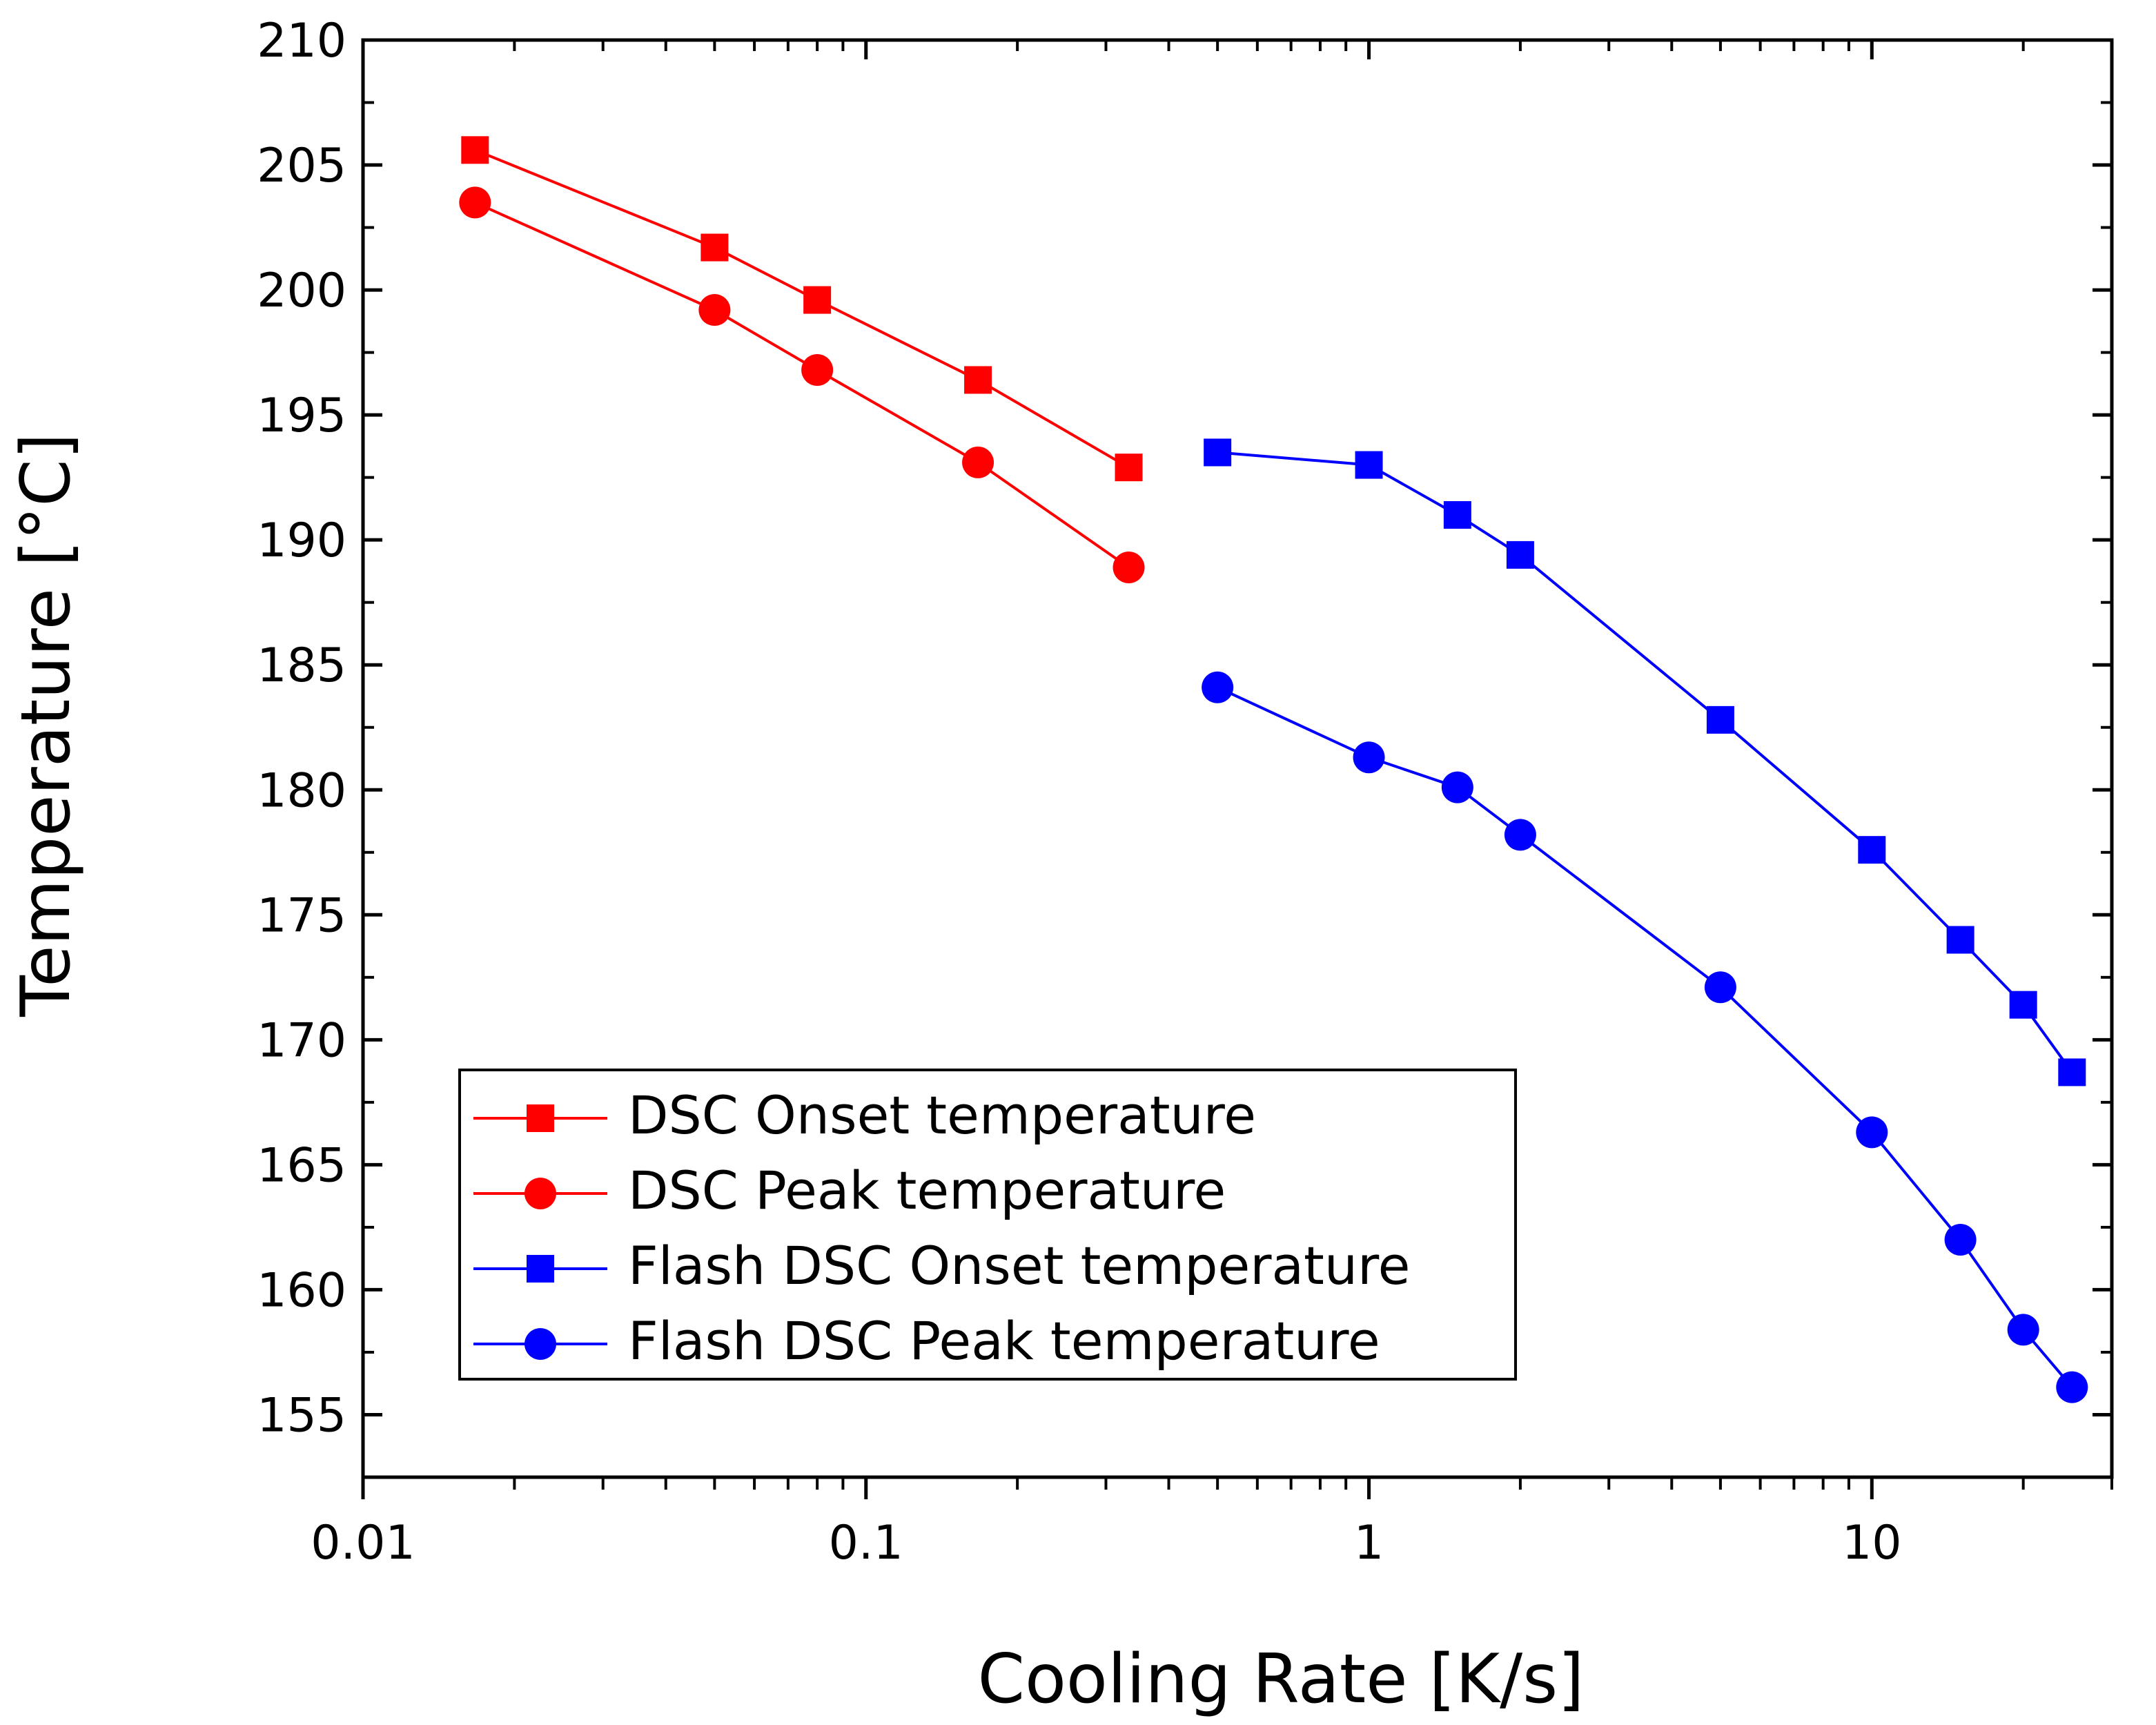 The width and height of the screenshot is (2156, 1725). I want to click on y-tick-label: 165, so click(301, 1165).